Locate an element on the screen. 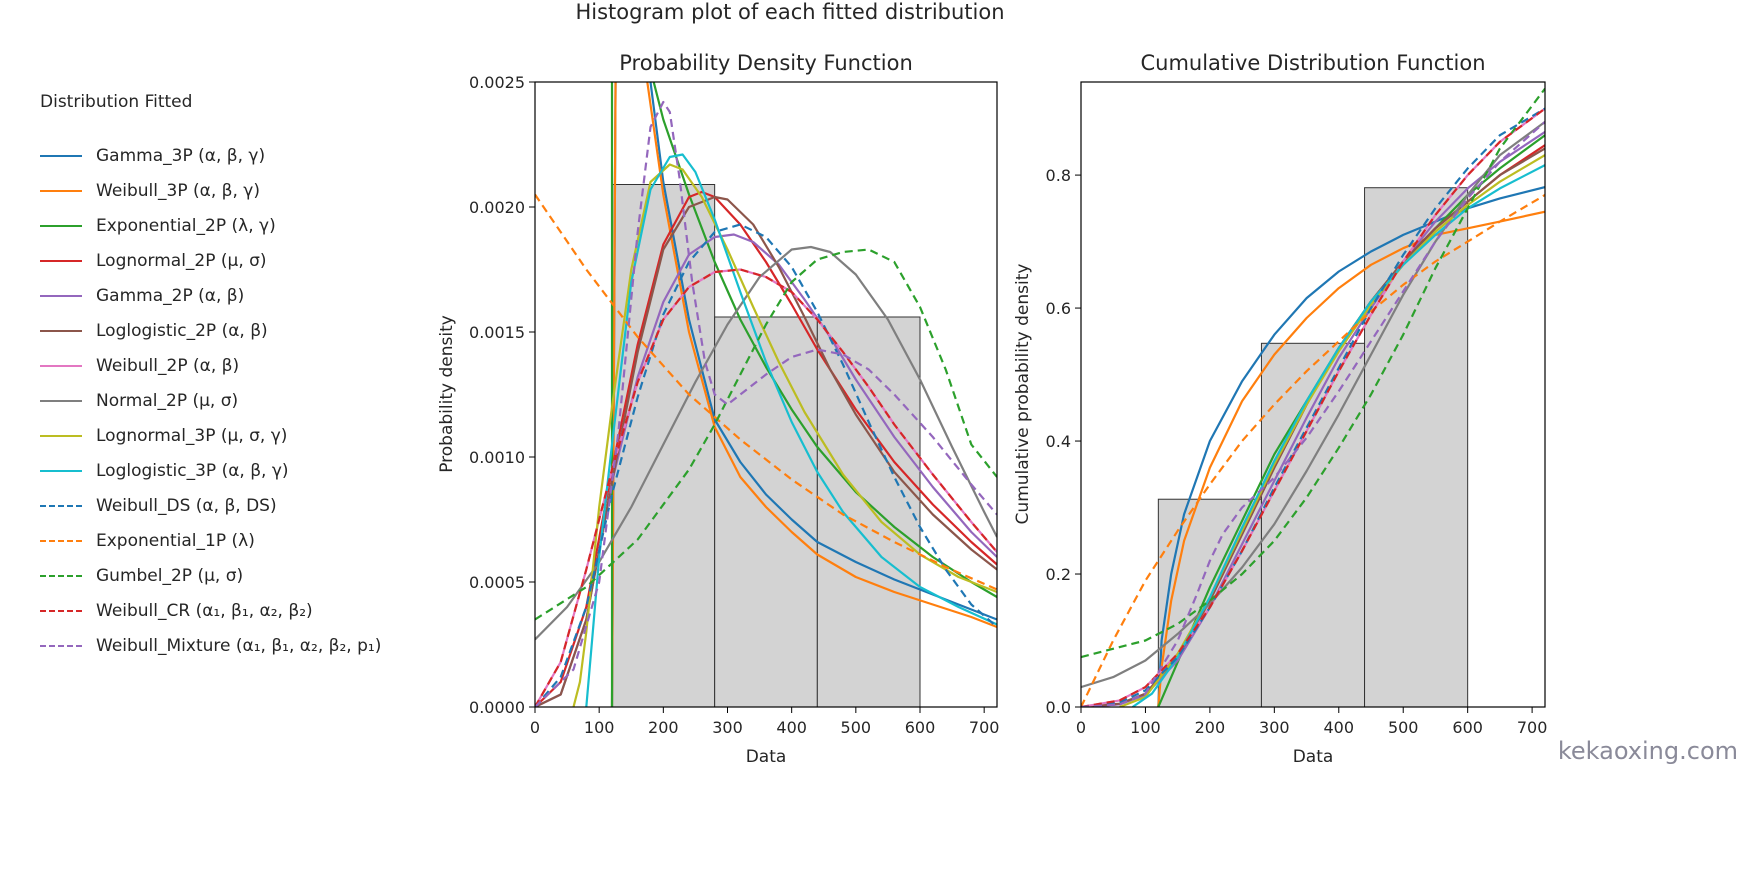 This screenshot has width=1760, height=869. legend-item: Gamma_2P (α, β) is located at coordinates (240, 295).